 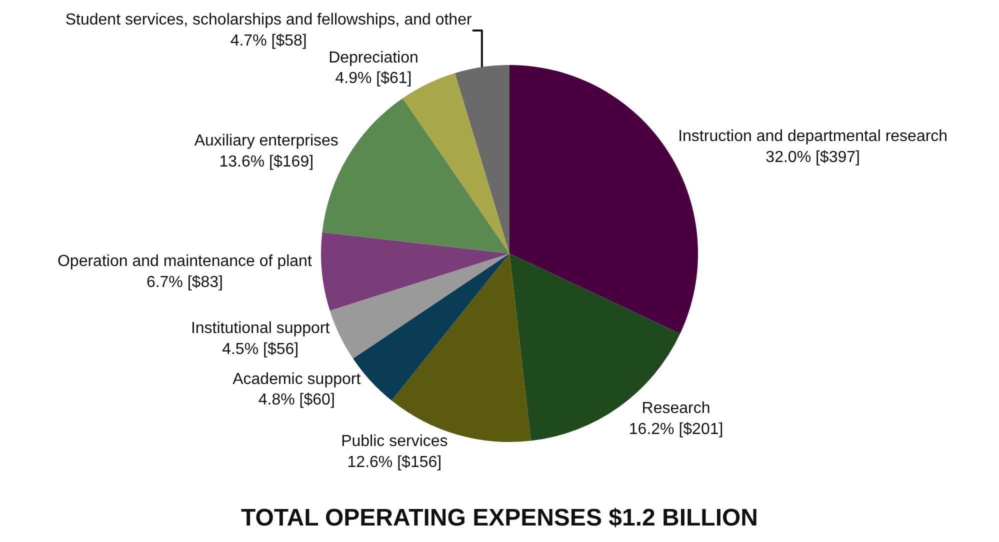 I want to click on slice-label: Depreciation, so click(x=373, y=57).